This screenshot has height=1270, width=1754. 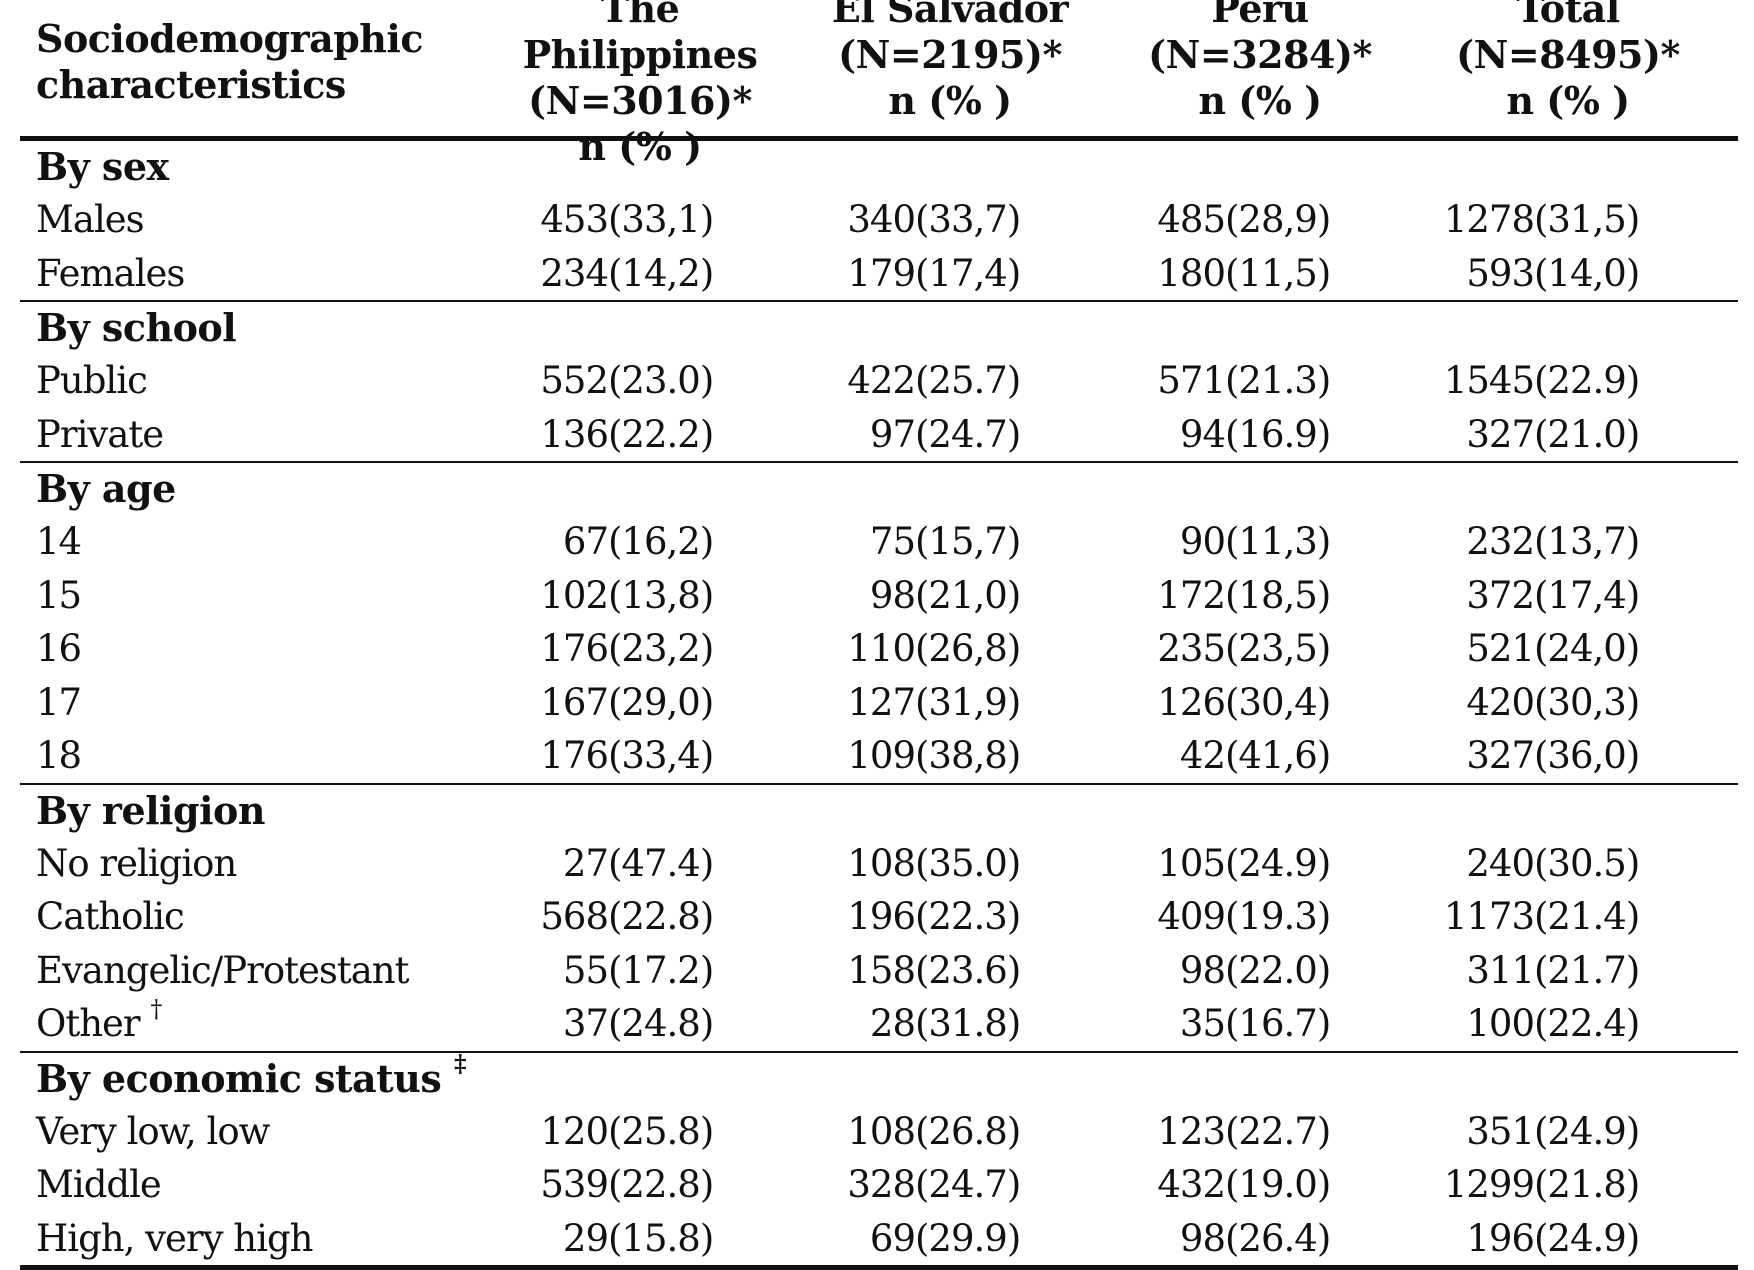 I want to click on cell-percent: (22.9), so click(x=1599, y=381).